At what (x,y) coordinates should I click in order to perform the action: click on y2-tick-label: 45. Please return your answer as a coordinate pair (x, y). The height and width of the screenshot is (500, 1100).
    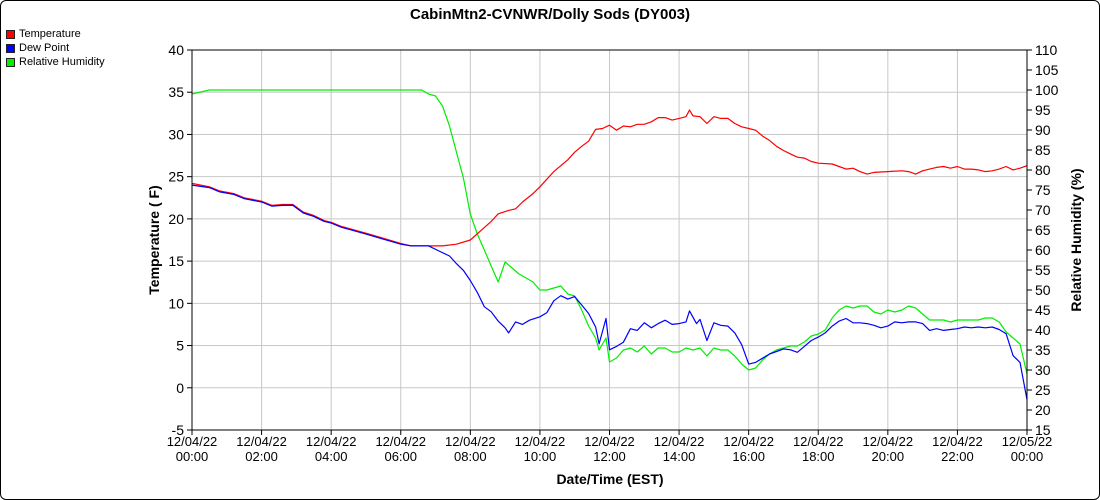
    Looking at the image, I should click on (1043, 310).